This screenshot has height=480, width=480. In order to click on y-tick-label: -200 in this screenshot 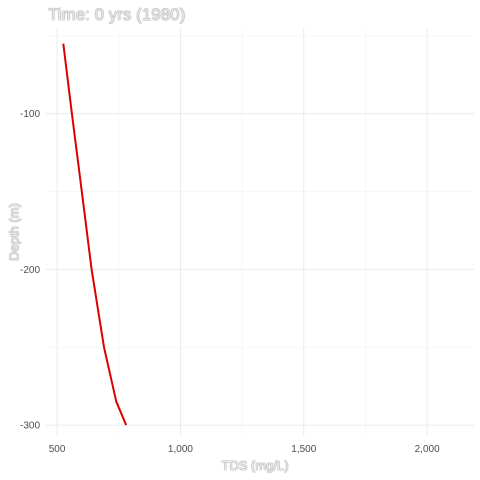, I will do `click(30, 270)`.